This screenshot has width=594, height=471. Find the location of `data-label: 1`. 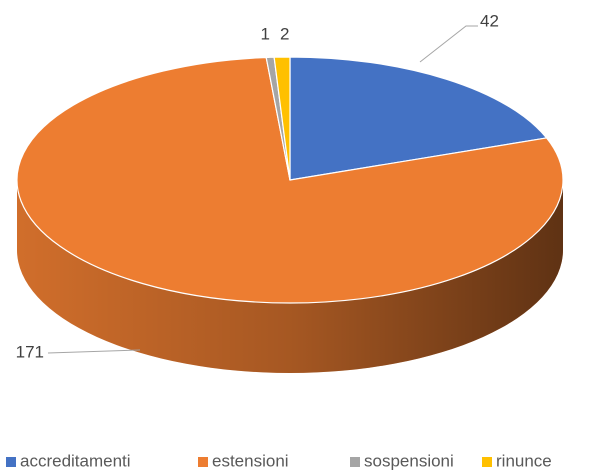

data-label: 1 is located at coordinates (265, 33).